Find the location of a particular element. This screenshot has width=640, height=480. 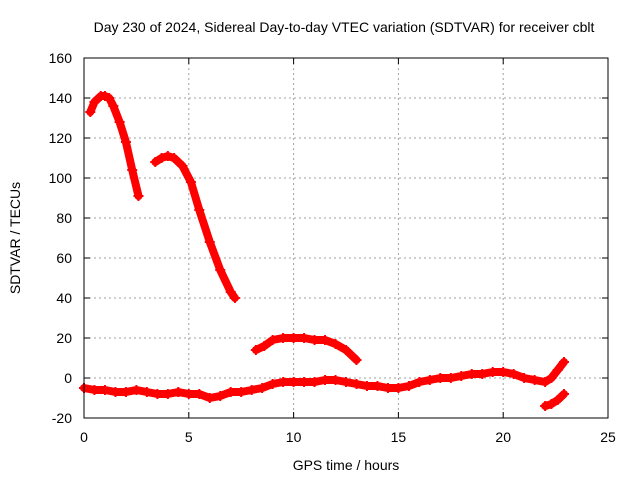

x-axis-label: GPS time / hours is located at coordinates (346, 465).